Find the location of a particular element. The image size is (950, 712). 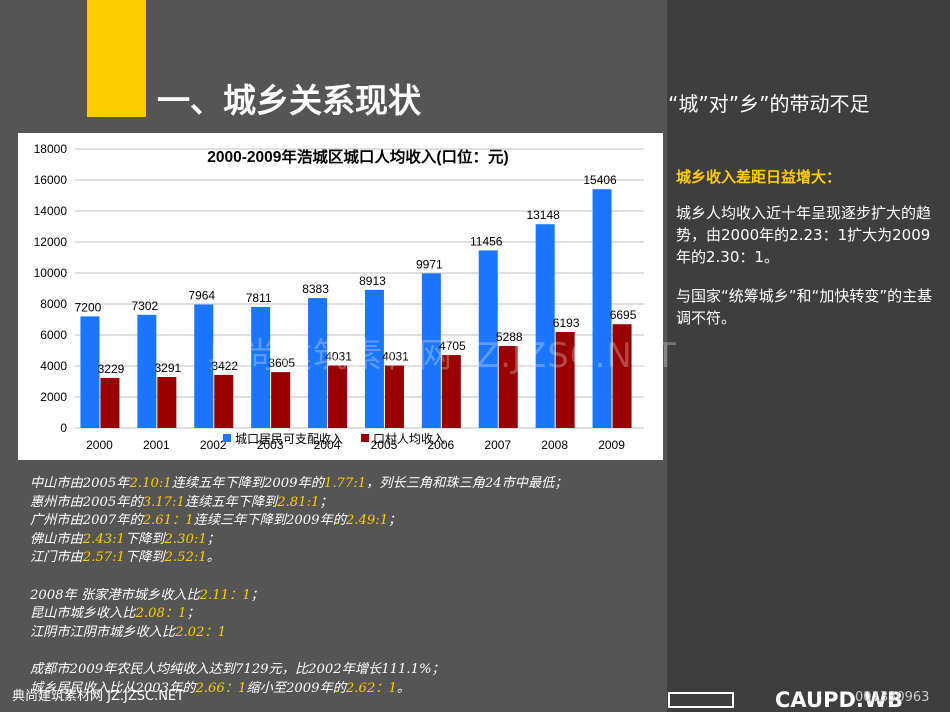

data-label: 15406 is located at coordinates (600, 180).